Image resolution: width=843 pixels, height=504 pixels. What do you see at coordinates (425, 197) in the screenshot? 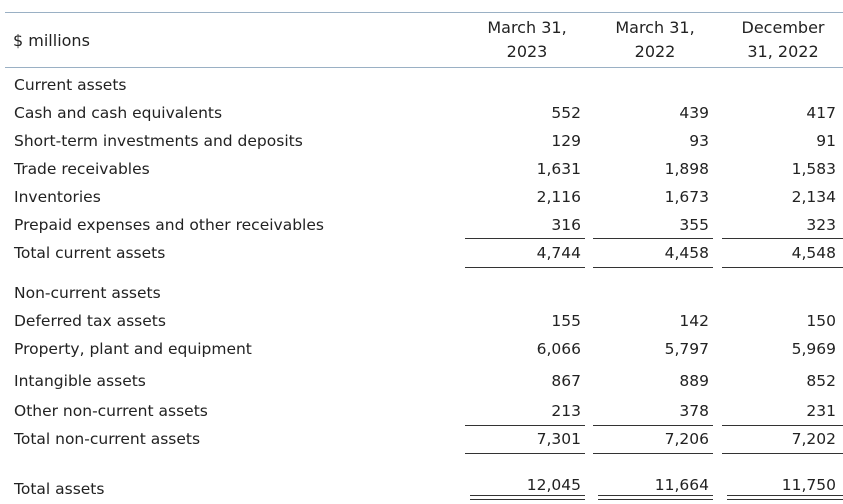
I see `table-row: Inventories 2,116 1,673 2,134` at bounding box center [425, 197].